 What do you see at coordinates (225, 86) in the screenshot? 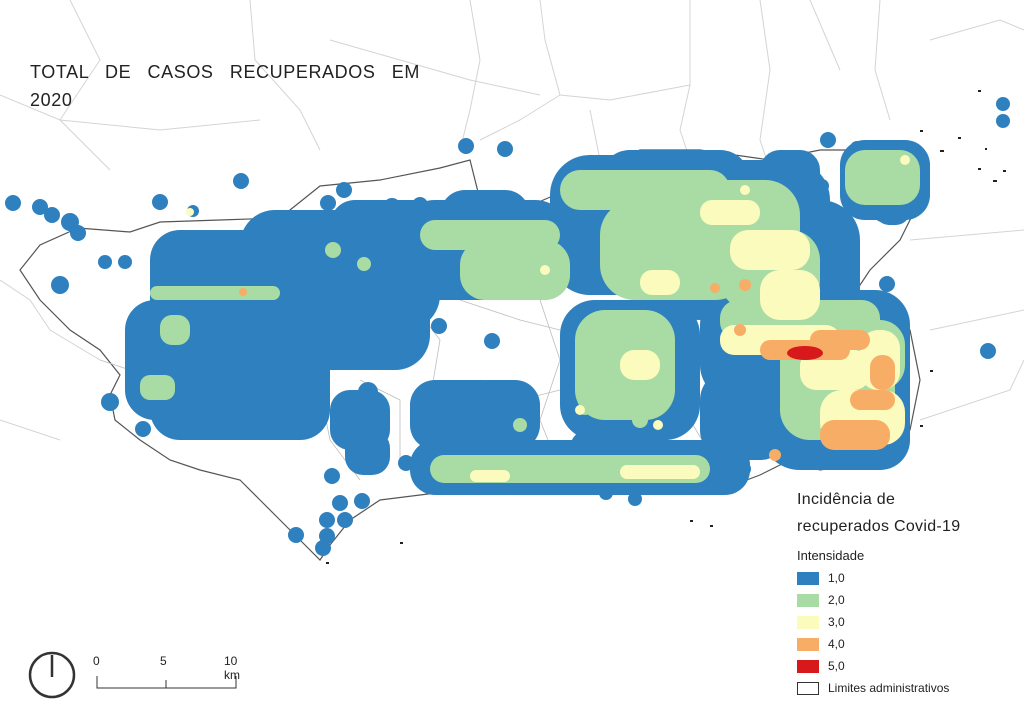
I see `map-title: TOTAL DE CASOS RECUPERADOS EM 2020` at bounding box center [225, 86].